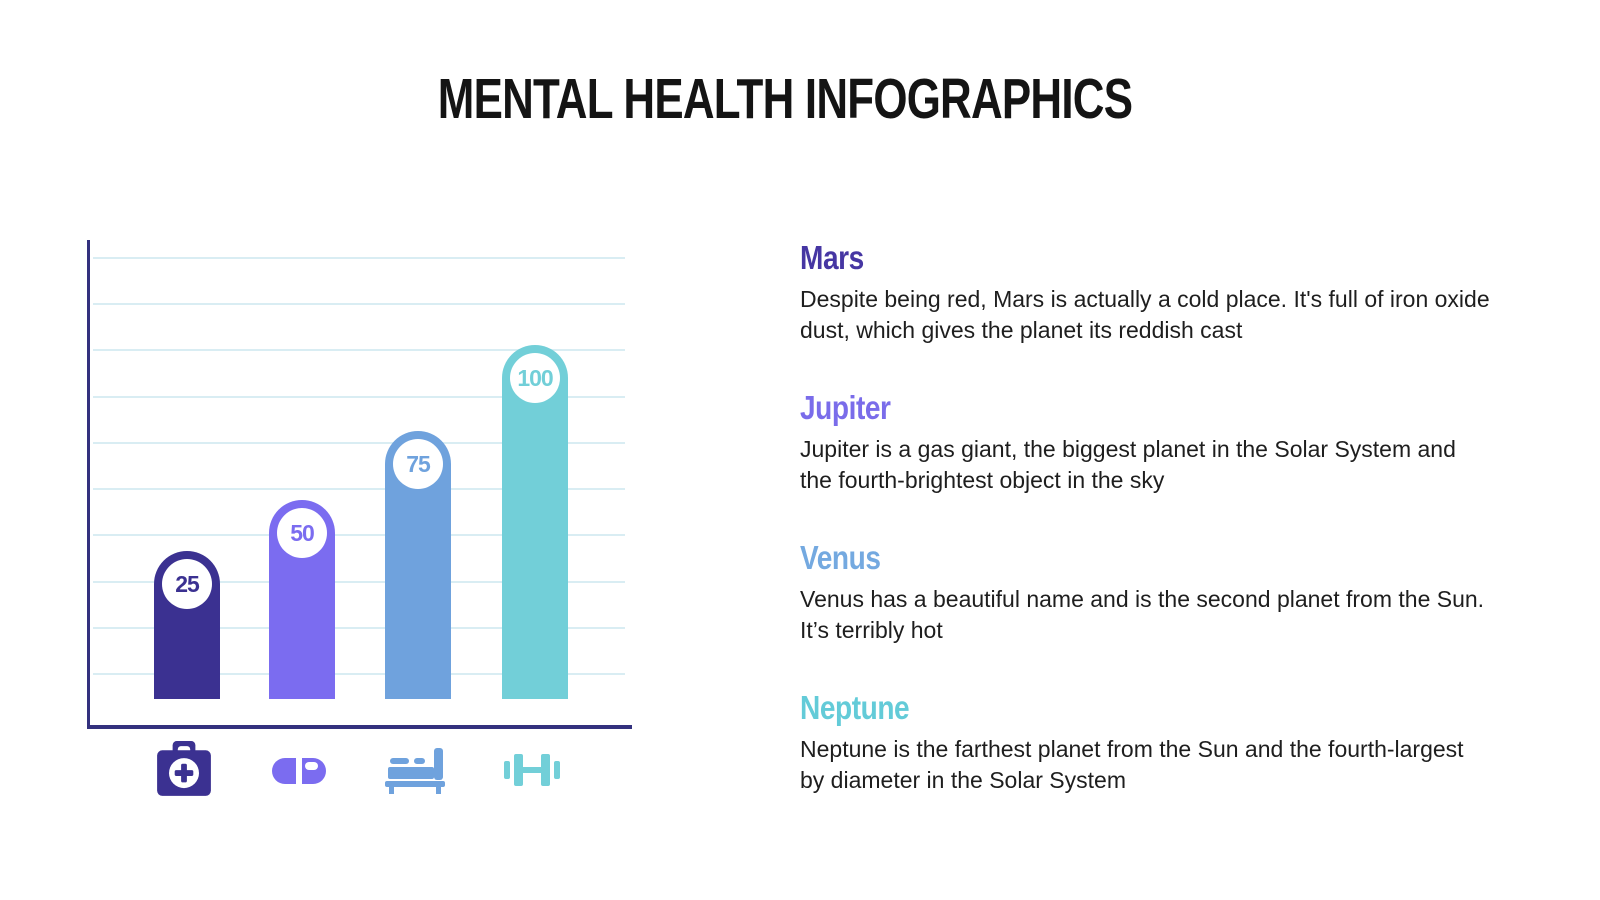 Image resolution: width=1600 pixels, height=900 pixels. What do you see at coordinates (840, 557) in the screenshot?
I see `section-heading: Venus` at bounding box center [840, 557].